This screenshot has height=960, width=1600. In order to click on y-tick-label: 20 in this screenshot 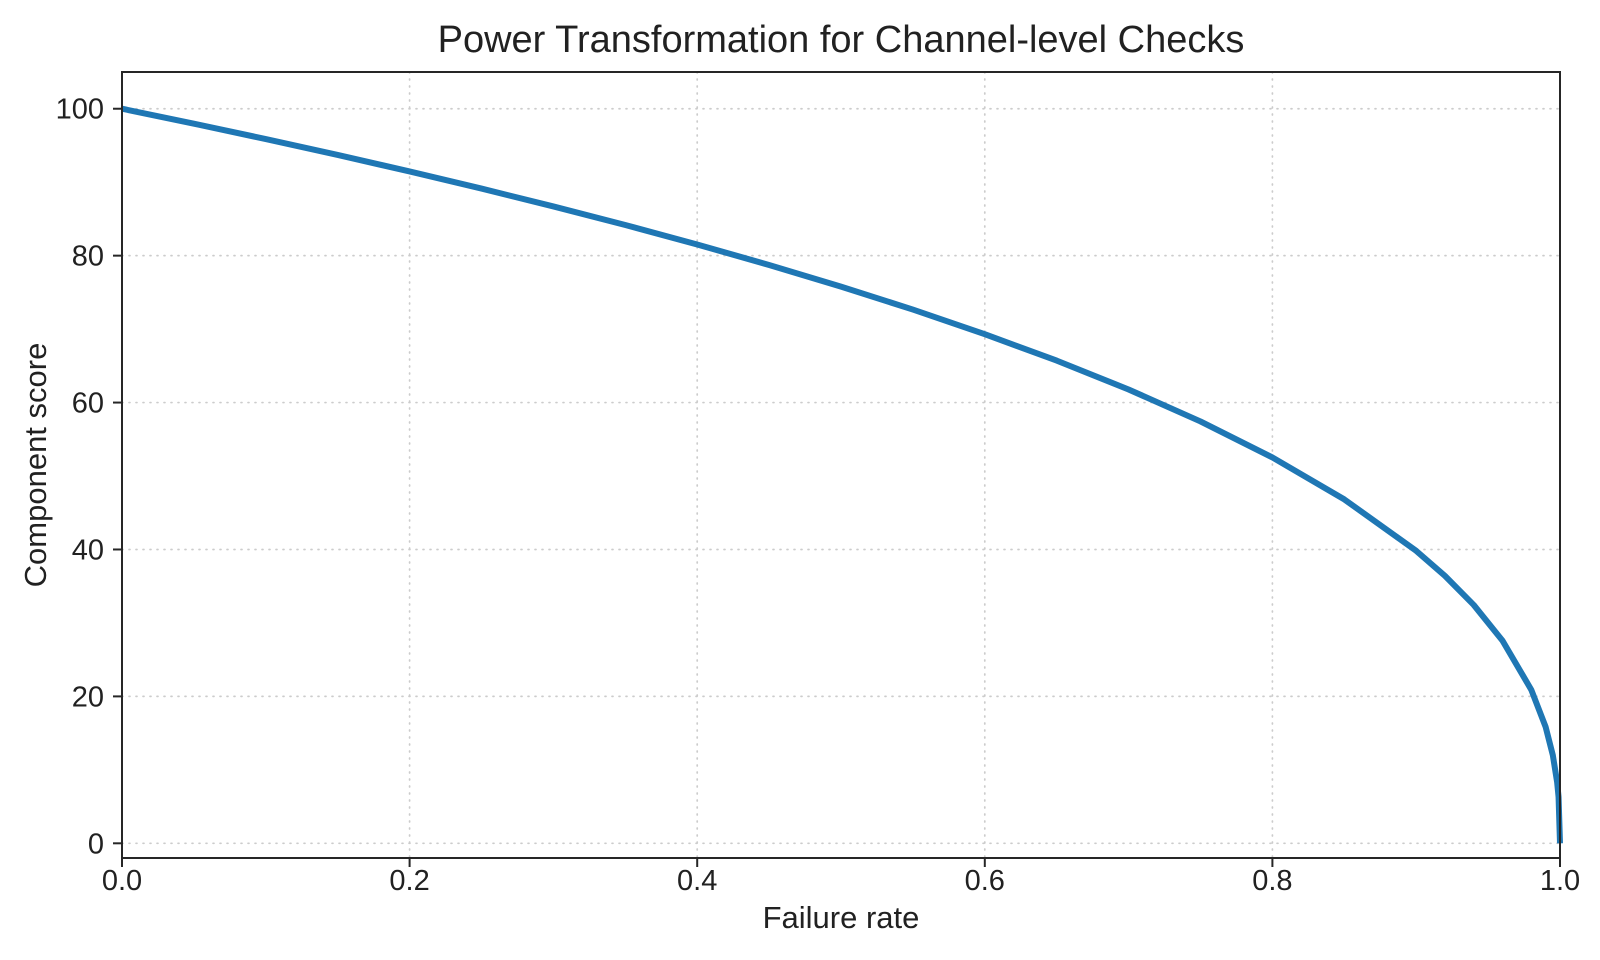, I will do `click(88, 697)`.